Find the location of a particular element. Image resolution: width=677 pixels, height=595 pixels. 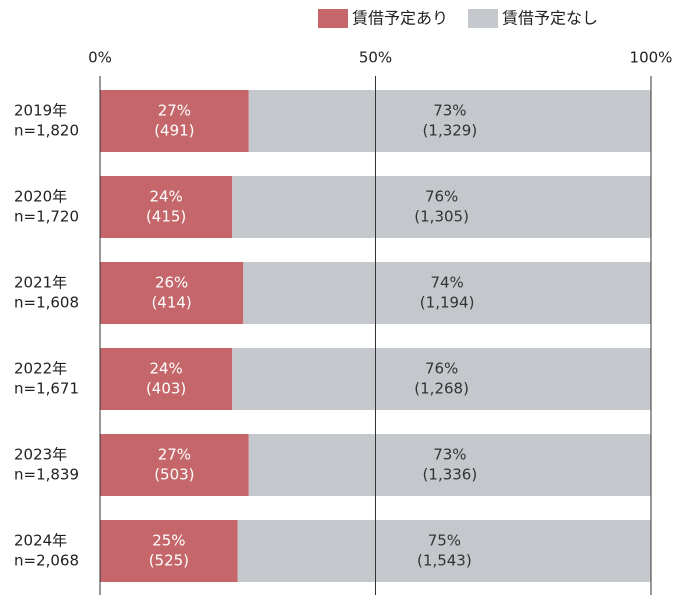

count-label: (491) is located at coordinates (174, 131).